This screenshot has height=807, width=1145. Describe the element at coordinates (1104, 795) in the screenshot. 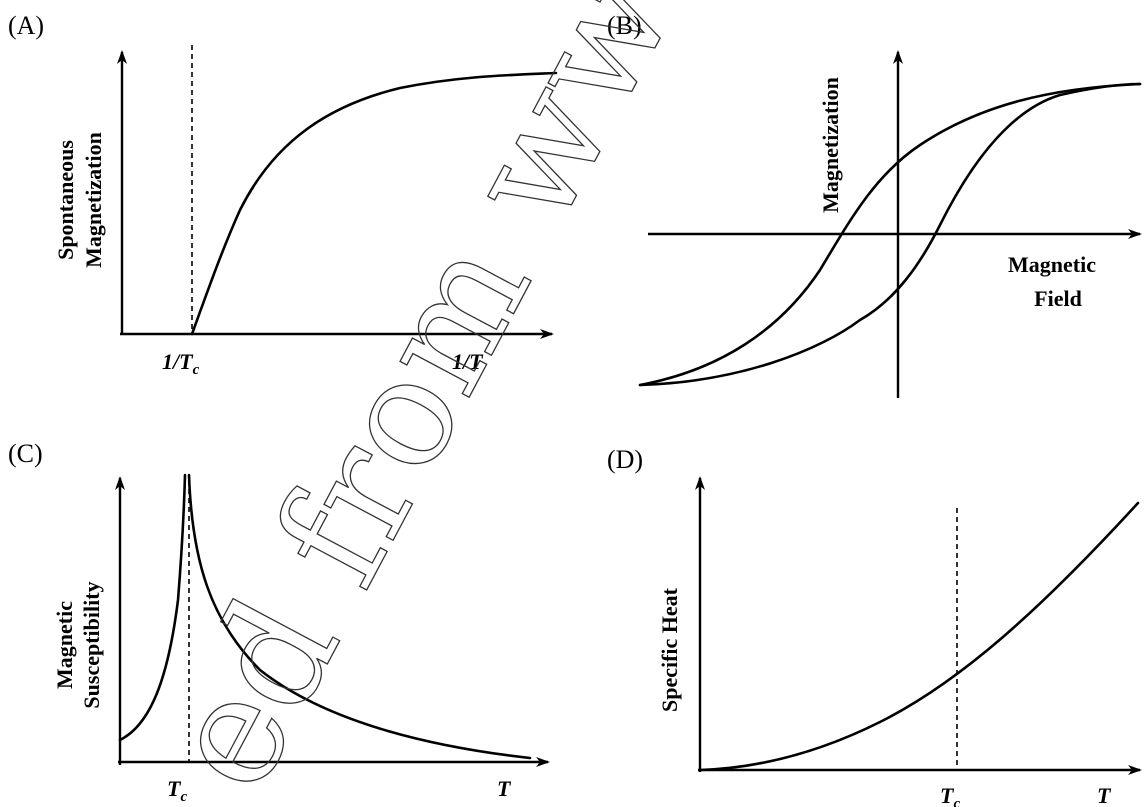

I see `x-label-d: T` at that location.